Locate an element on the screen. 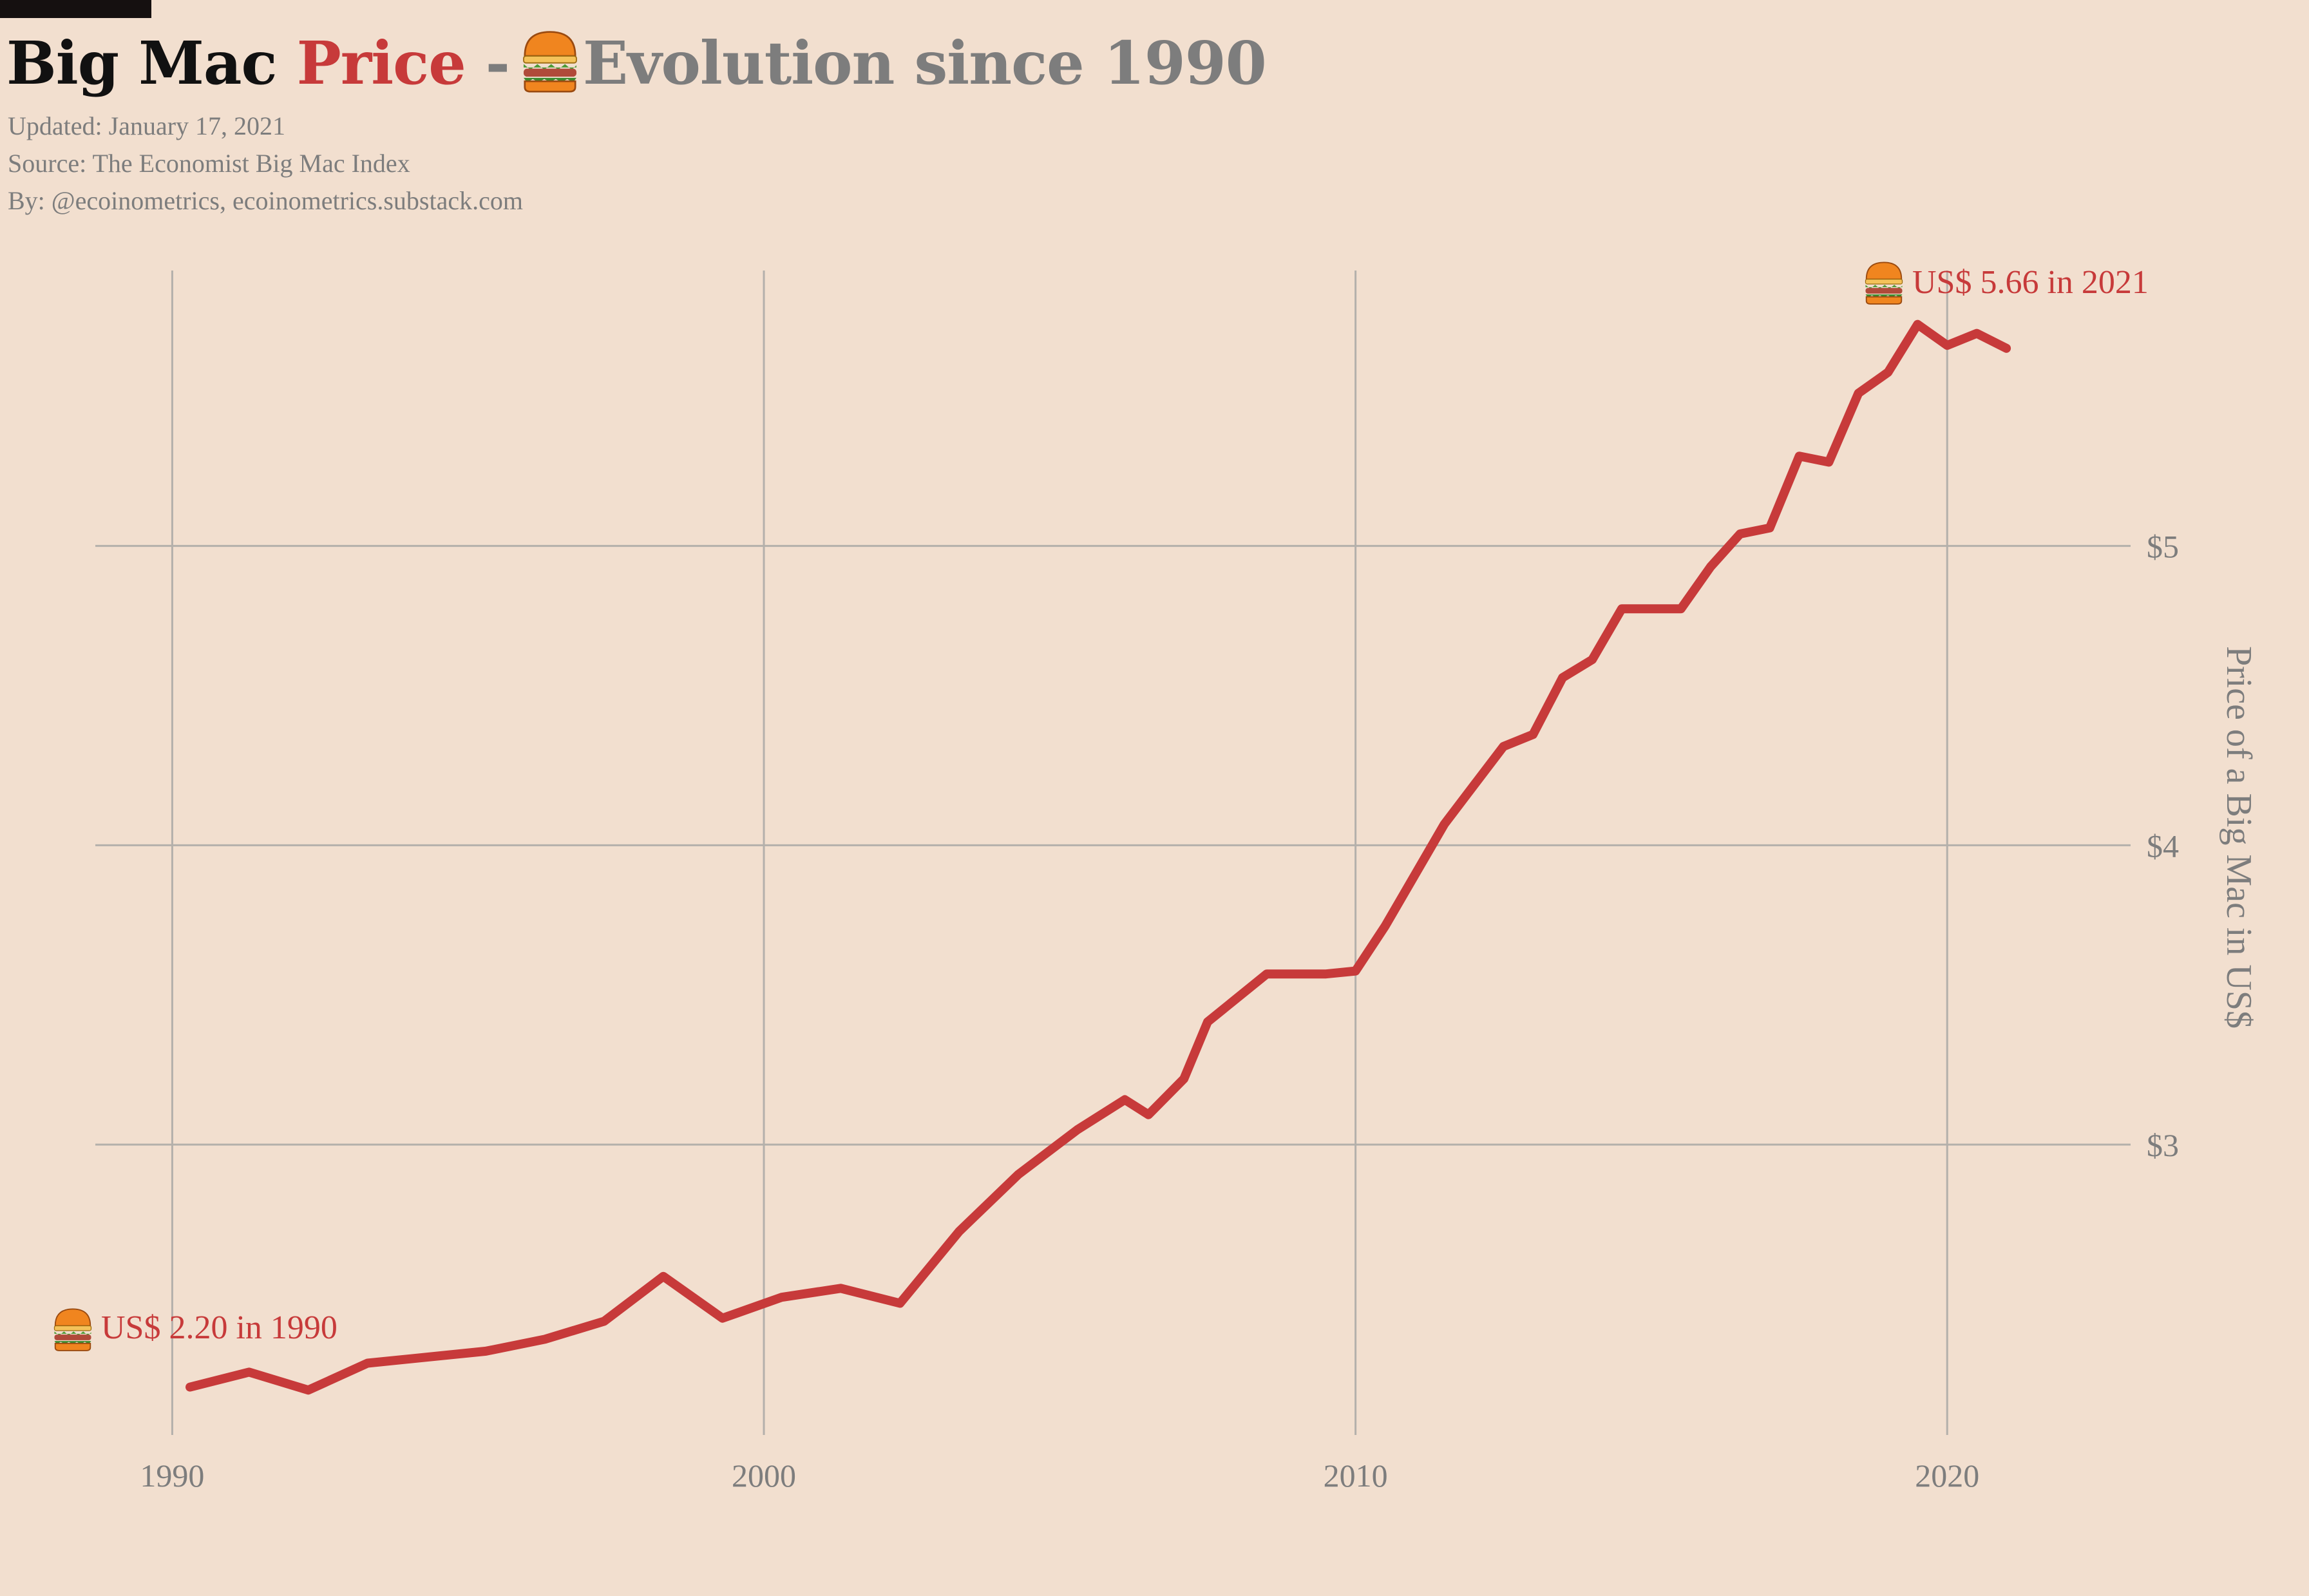 This screenshot has height=1596, width=2309. title-part-bigmac: Big Mac is located at coordinates (142, 63).